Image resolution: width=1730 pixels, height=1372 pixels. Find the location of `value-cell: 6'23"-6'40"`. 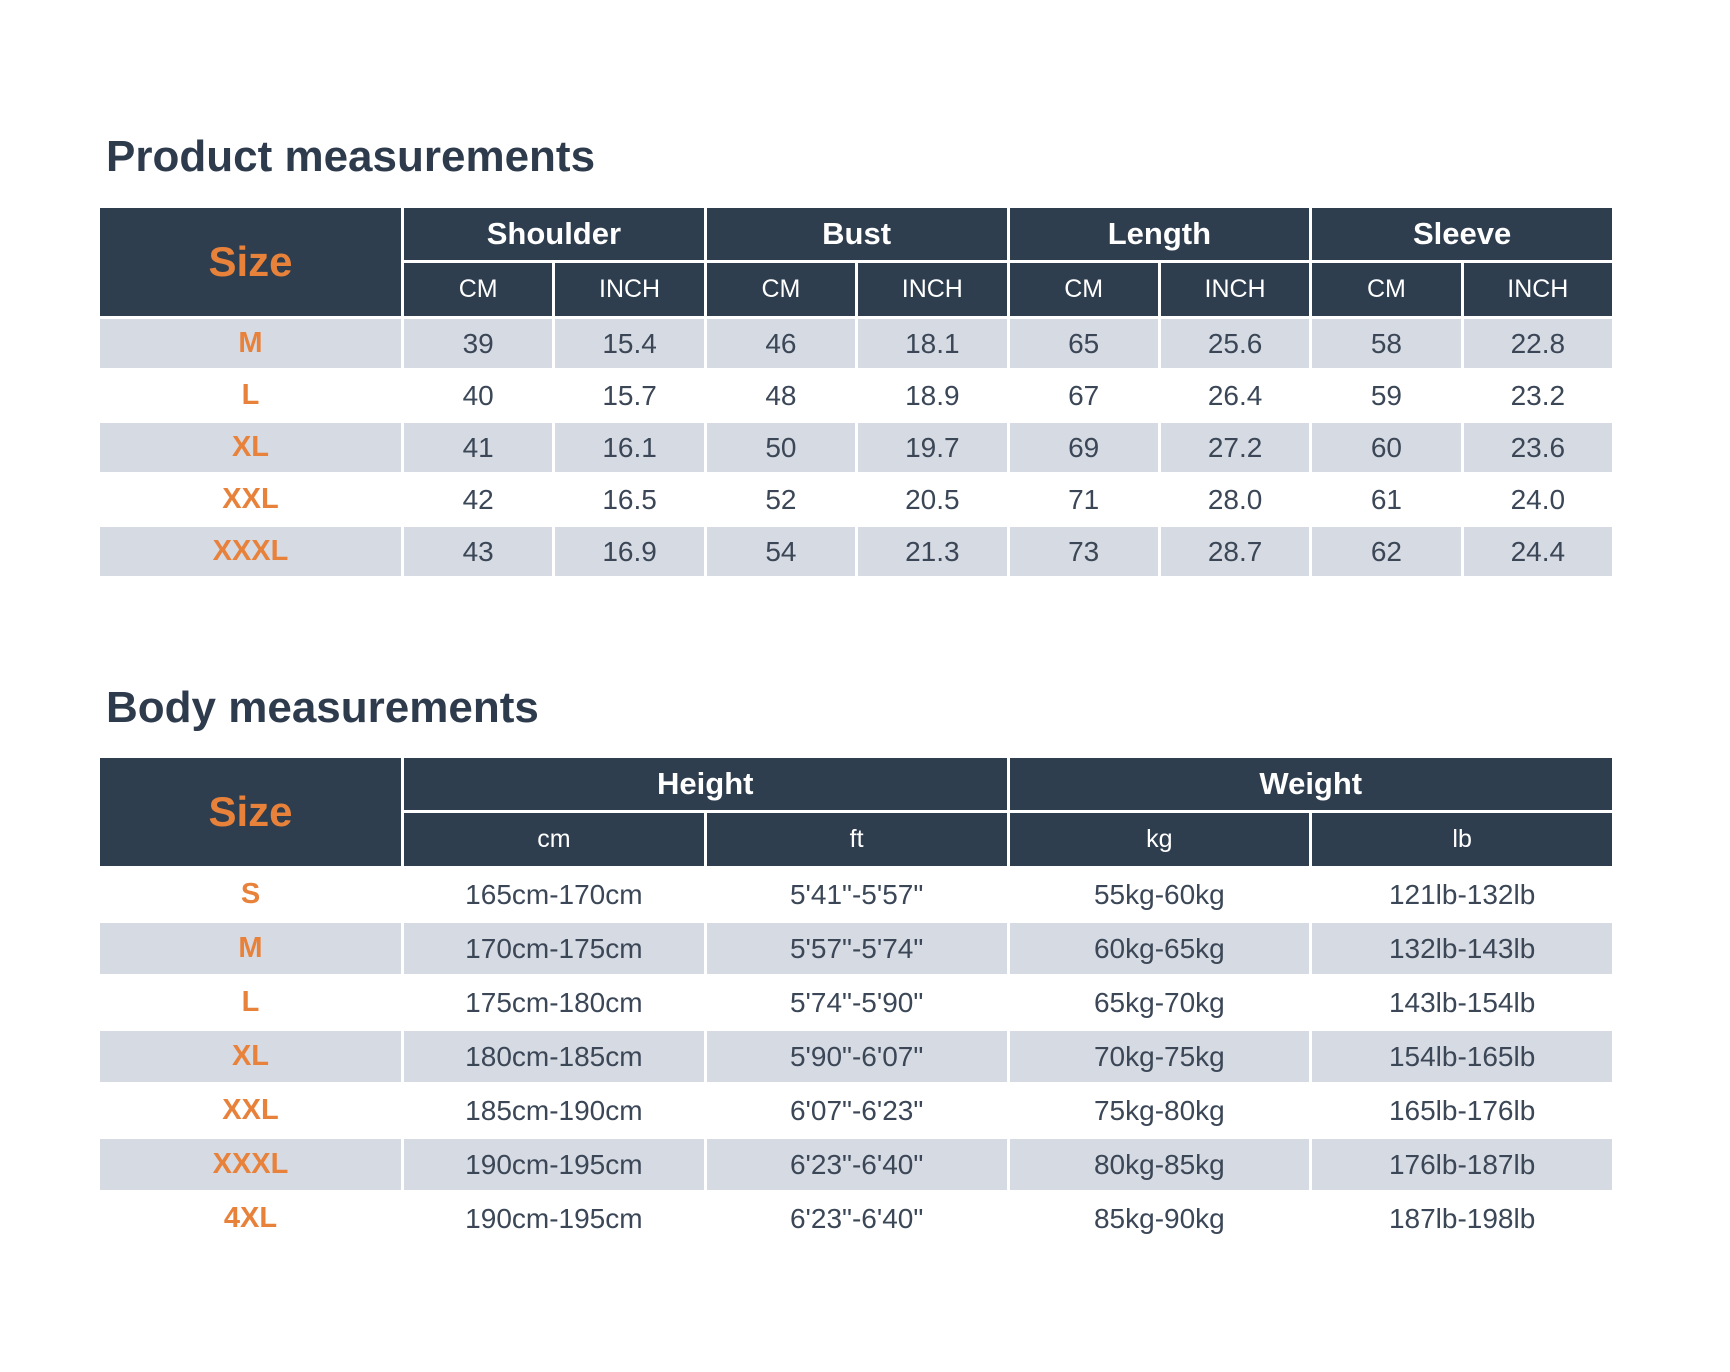

value-cell: 6'23"-6'40" is located at coordinates (856, 1218).